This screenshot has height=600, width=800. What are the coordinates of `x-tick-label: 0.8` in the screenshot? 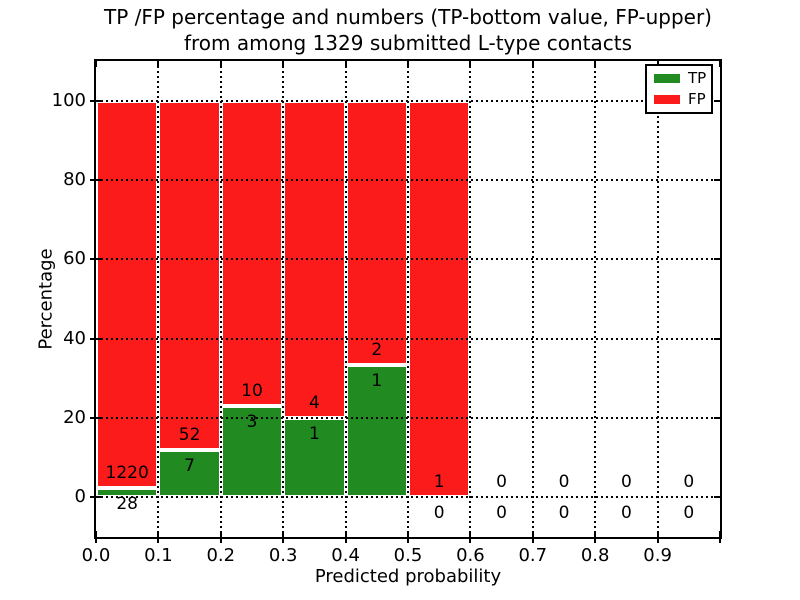 It's located at (595, 555).